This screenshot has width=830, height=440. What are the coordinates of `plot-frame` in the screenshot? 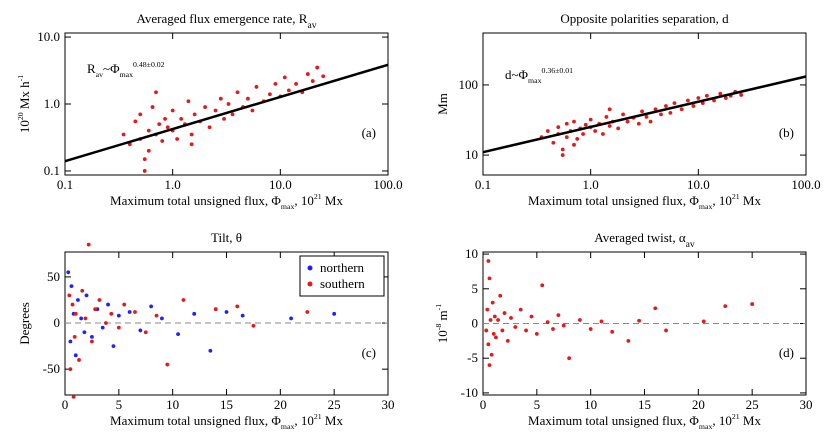 It's located at (644, 104).